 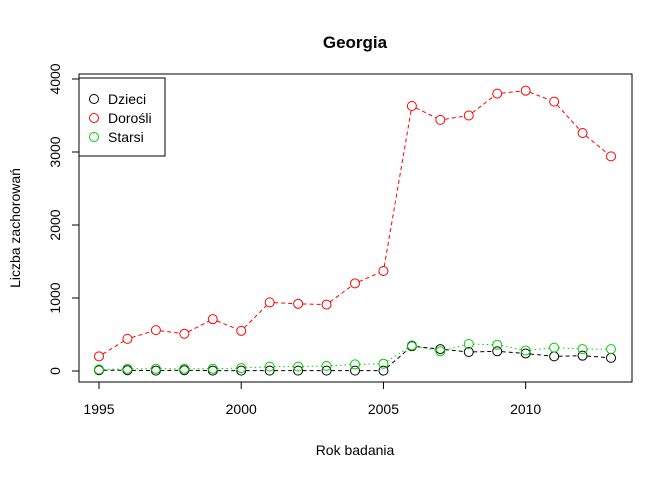 I want to click on x-tick-label: 2005, so click(x=383, y=409).